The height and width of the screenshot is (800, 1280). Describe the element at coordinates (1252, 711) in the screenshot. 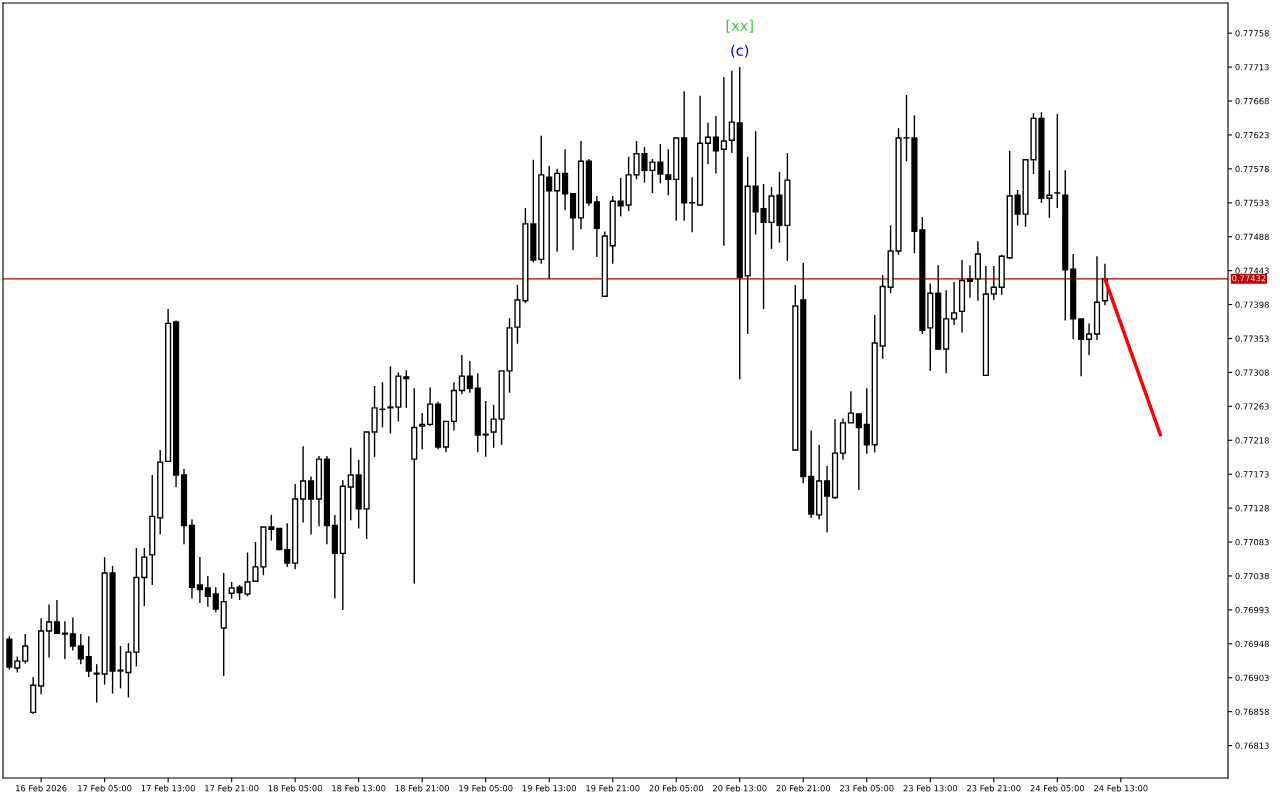

I see `y-tick-label: 0.76858` at that location.